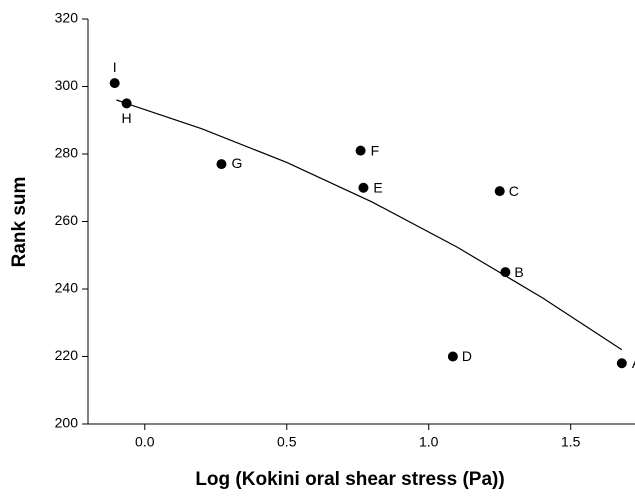 The width and height of the screenshot is (635, 497). I want to click on x-axis-title: Log (Kokini oral shear stress (Pa)), so click(349, 479).